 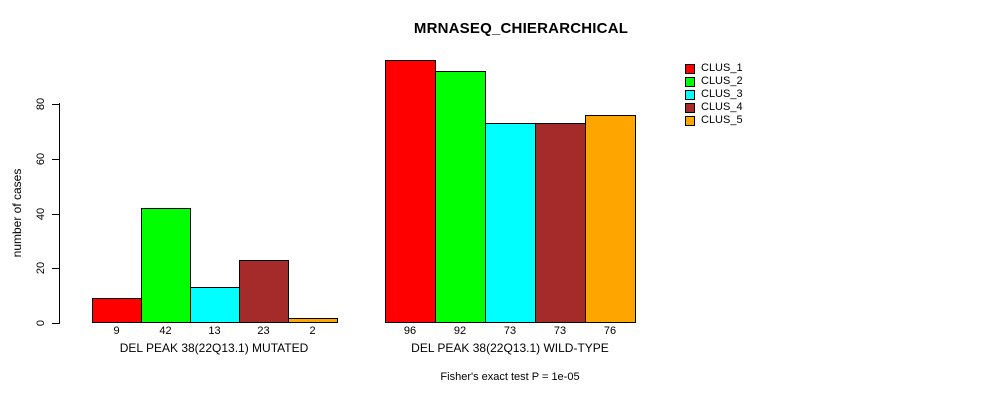 What do you see at coordinates (59, 213) in the screenshot?
I see `y-axis-line` at bounding box center [59, 213].